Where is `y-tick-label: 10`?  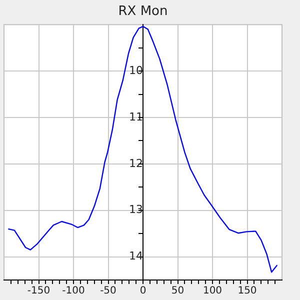 y-tick-label: 10 is located at coordinates (136, 70).